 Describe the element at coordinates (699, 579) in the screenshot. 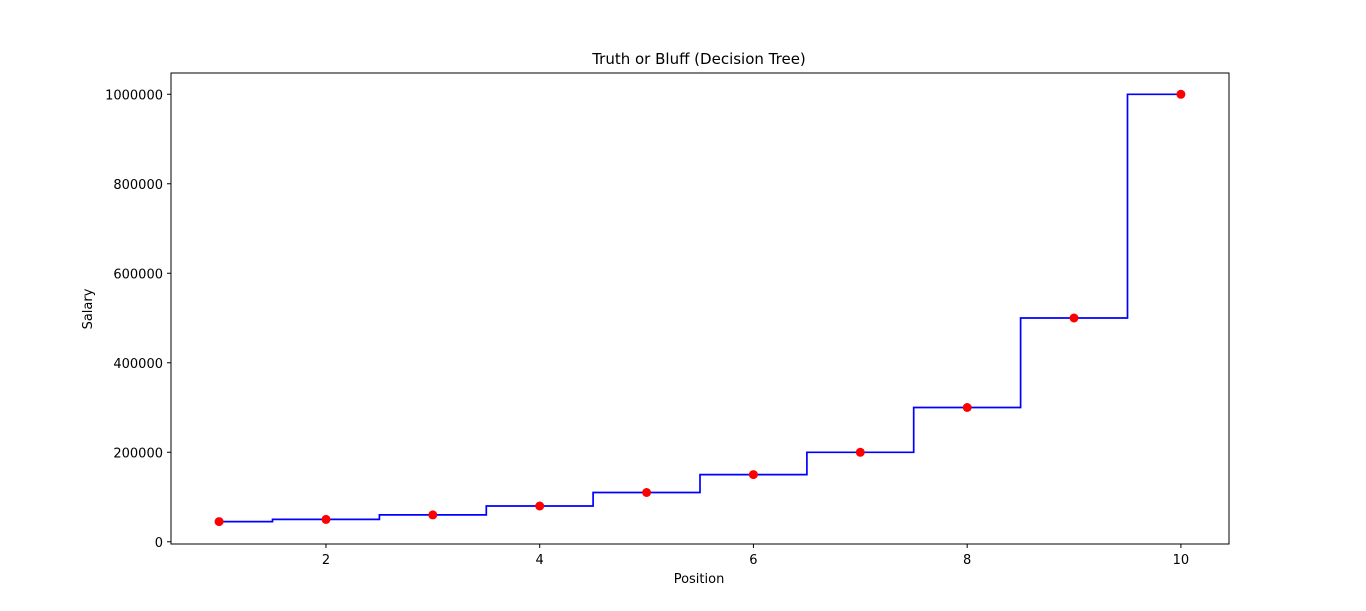

I see `x-axis-label: Position` at that location.